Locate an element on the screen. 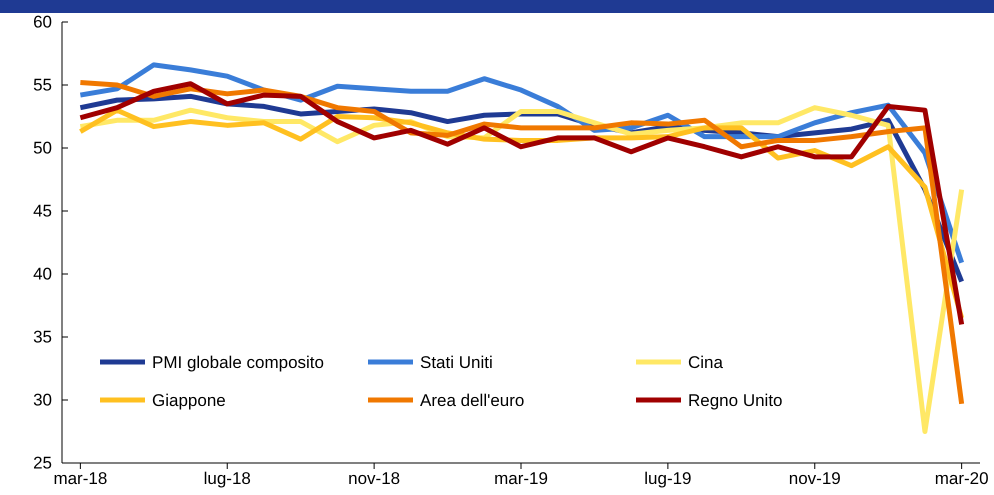 The width and height of the screenshot is (994, 495). legend-label: Area dell'euro is located at coordinates (472, 400).